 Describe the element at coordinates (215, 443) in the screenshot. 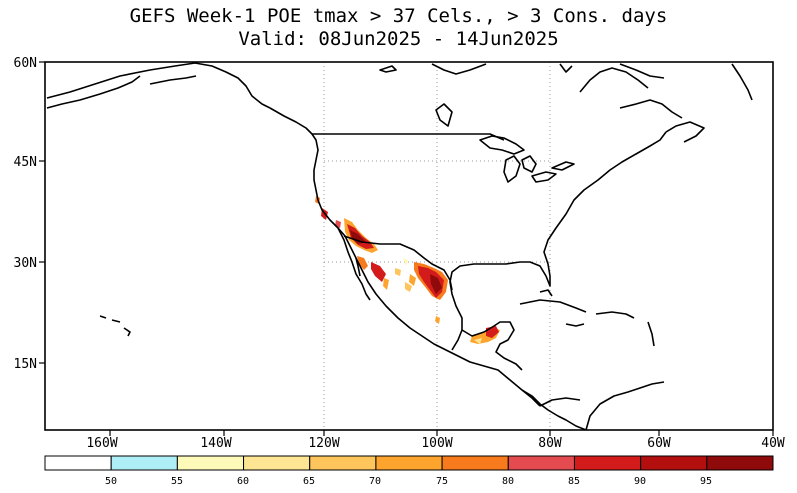

I see `lon-tick-label: 140W` at that location.